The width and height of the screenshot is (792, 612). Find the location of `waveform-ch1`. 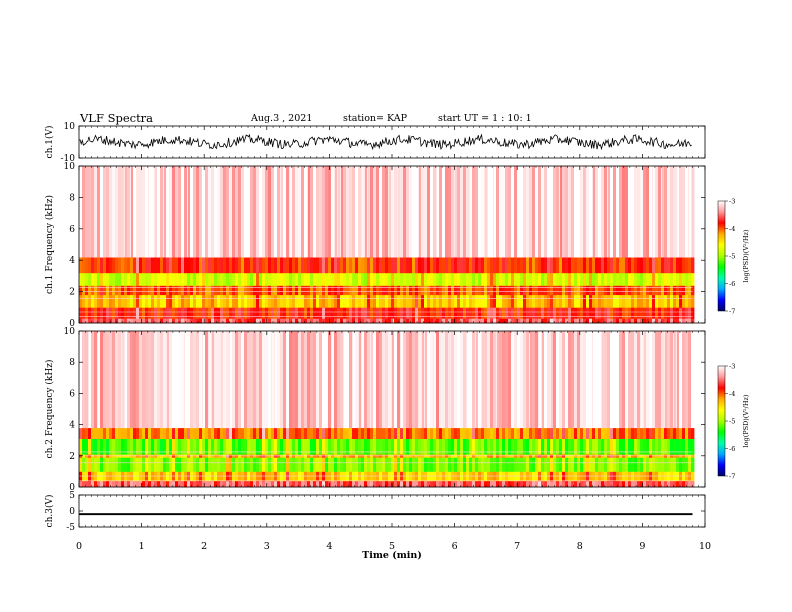

waveform-ch1 is located at coordinates (385, 142).